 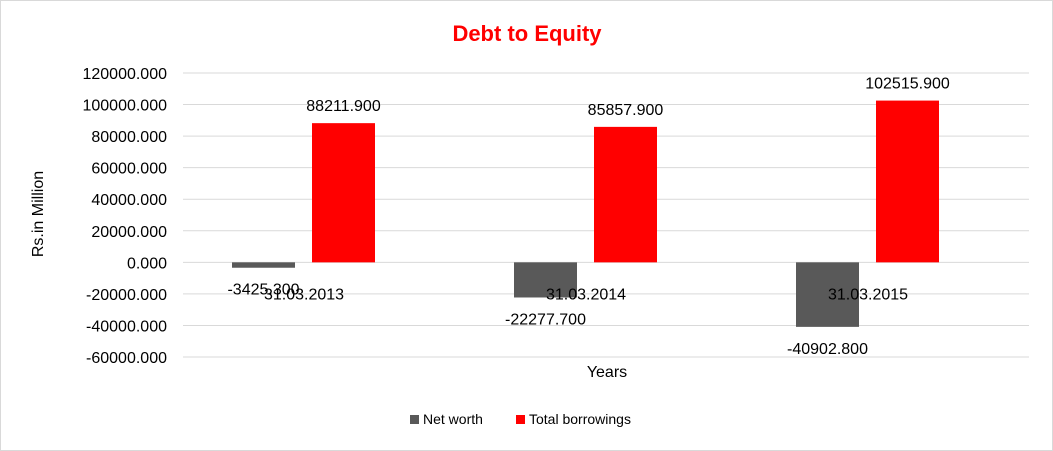 What do you see at coordinates (263, 290) in the screenshot?
I see `data-label: -3425.300` at bounding box center [263, 290].